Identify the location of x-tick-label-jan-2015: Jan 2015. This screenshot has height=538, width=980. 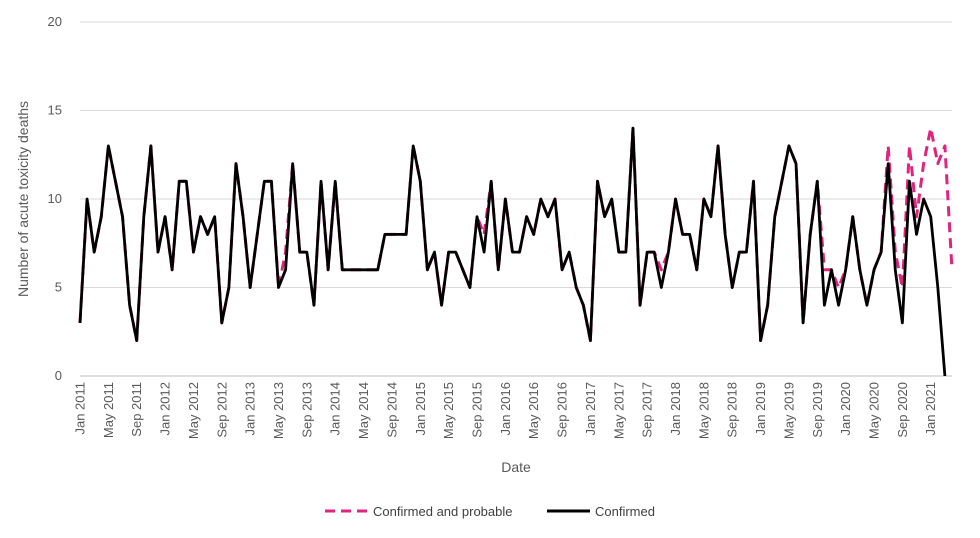
(420, 409).